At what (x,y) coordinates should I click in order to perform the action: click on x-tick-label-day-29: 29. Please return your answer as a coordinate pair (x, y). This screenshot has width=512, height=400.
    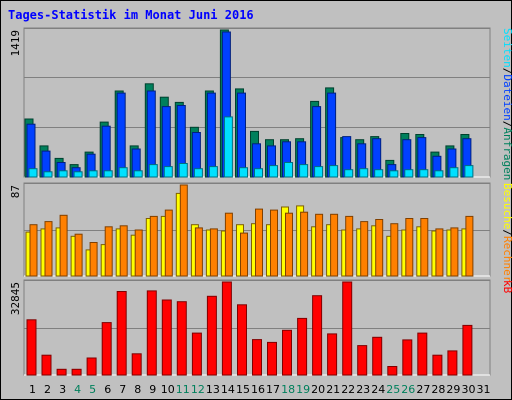
    Looking at the image, I should click on (453, 389).